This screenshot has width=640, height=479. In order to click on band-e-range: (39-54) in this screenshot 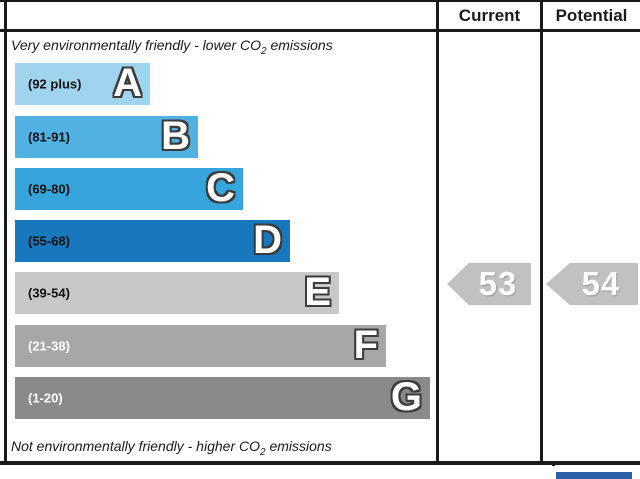, I will do `click(49, 293)`.